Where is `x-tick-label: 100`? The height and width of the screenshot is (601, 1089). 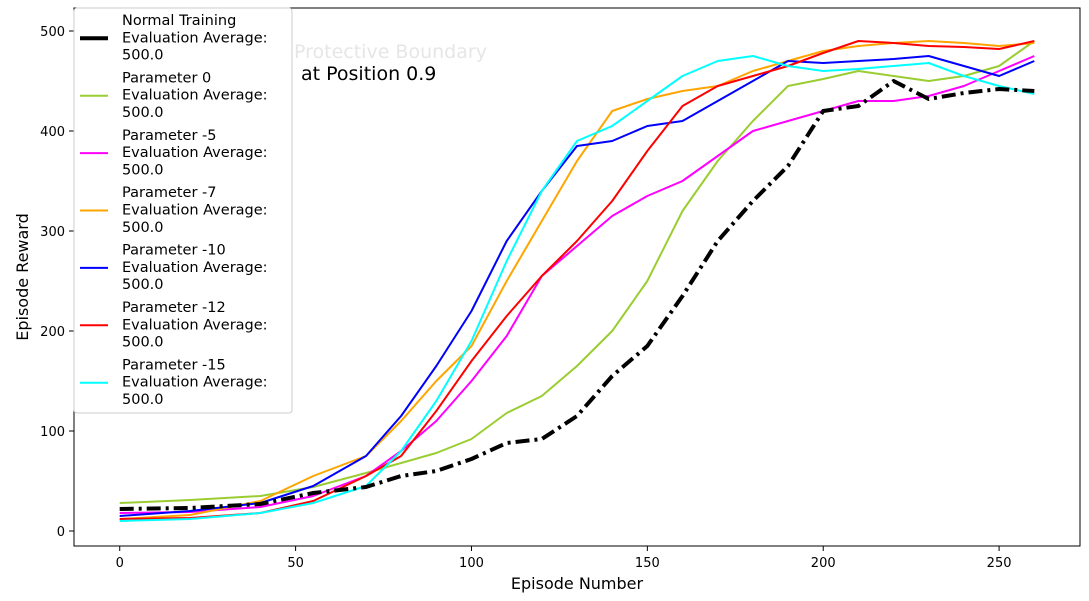 x-tick-label: 100 is located at coordinates (471, 563).